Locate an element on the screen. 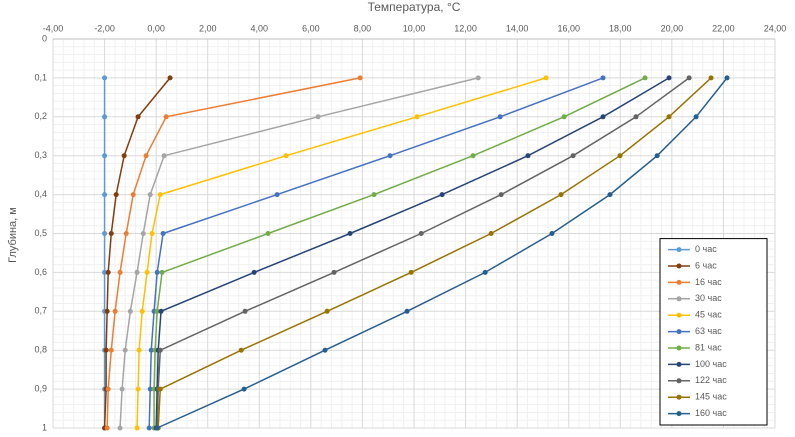 The width and height of the screenshot is (795, 437). x-tick-label: 18,00 is located at coordinates (620, 28).